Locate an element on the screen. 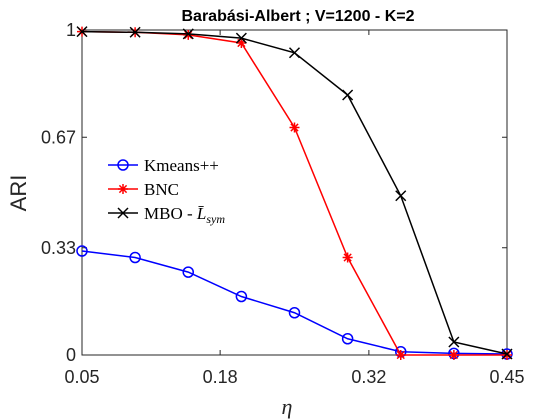 The height and width of the screenshot is (420, 560). legend-item: Kmeans++ is located at coordinates (163, 165).